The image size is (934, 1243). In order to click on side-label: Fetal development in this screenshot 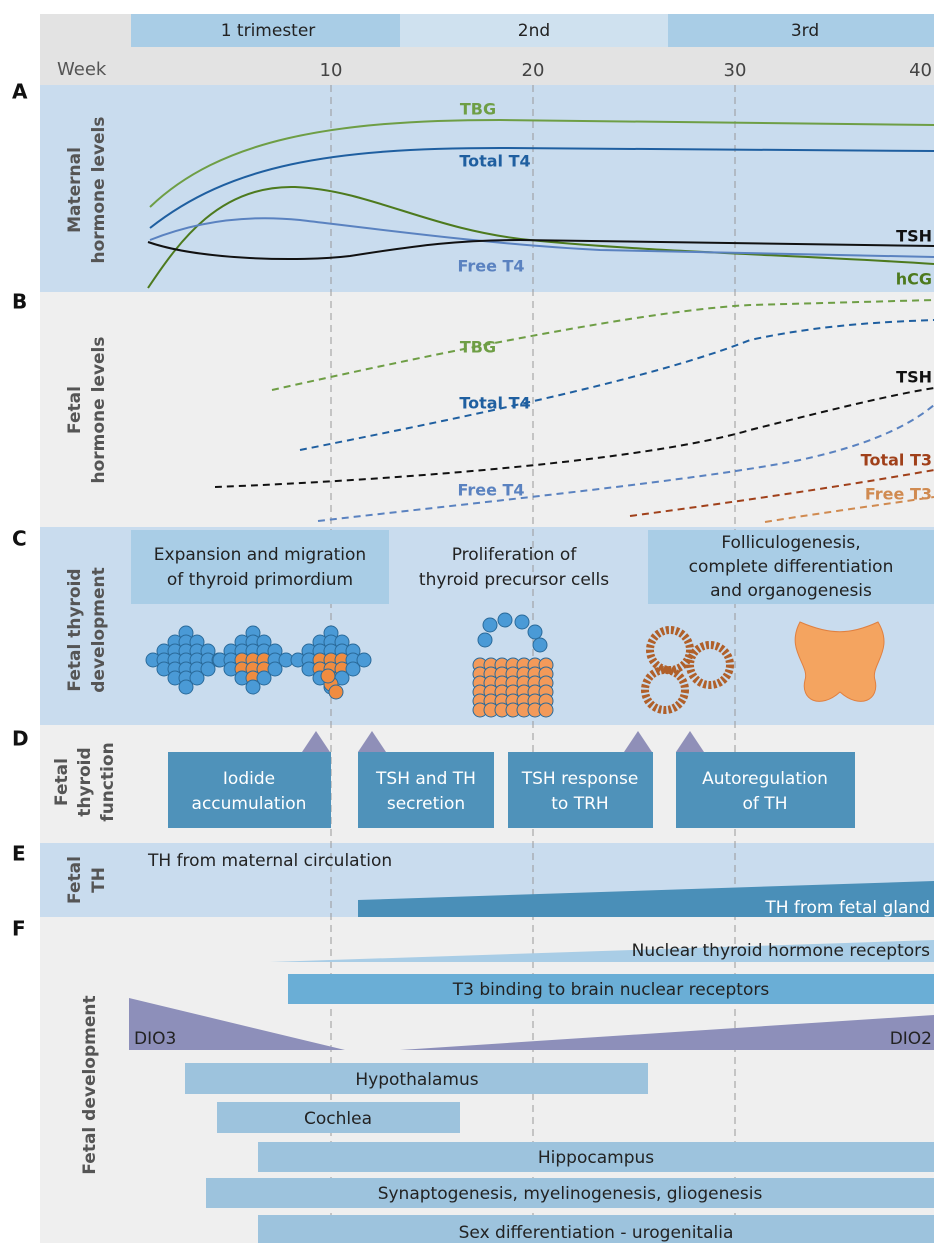, I will do `click(90, 1084)`.